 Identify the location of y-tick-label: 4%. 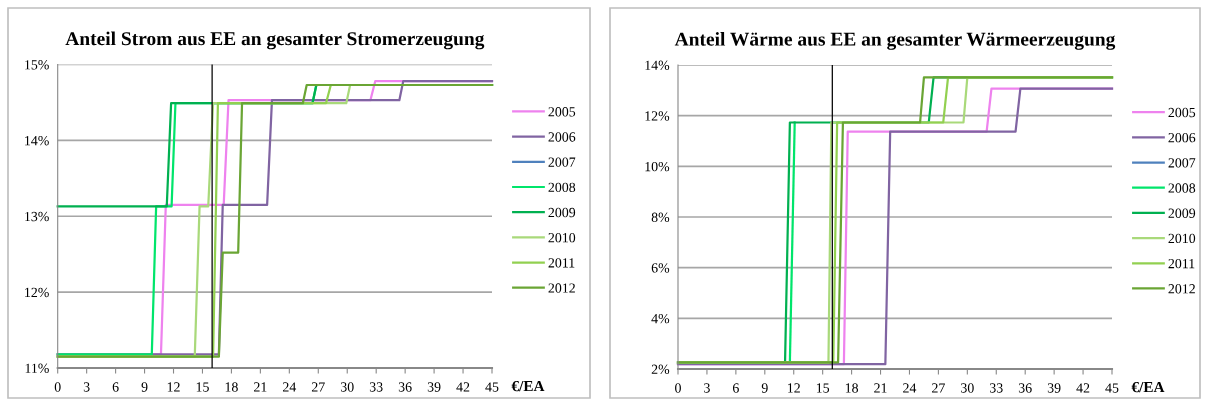
(660, 318).